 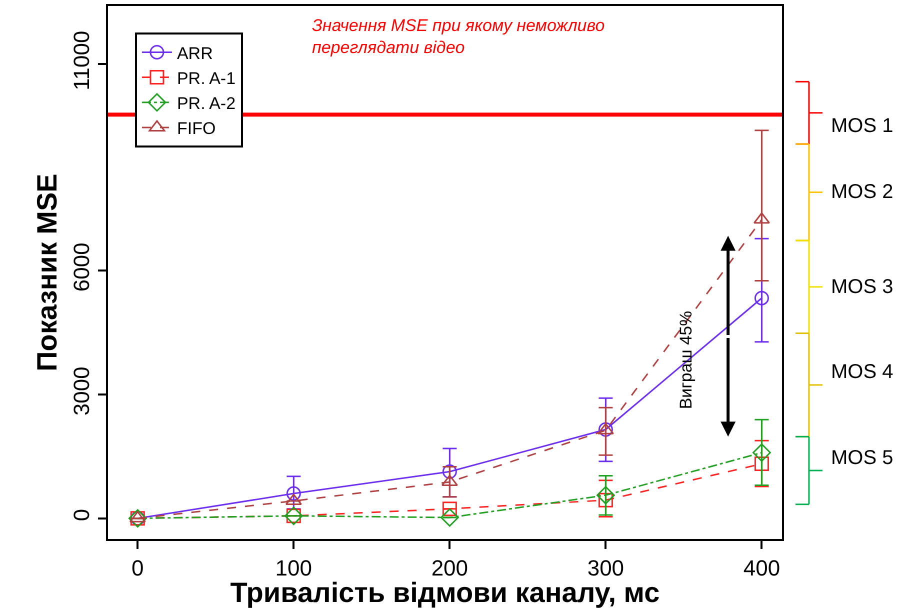 What do you see at coordinates (761, 567) in the screenshot?
I see `x-tick-label: 400` at bounding box center [761, 567].